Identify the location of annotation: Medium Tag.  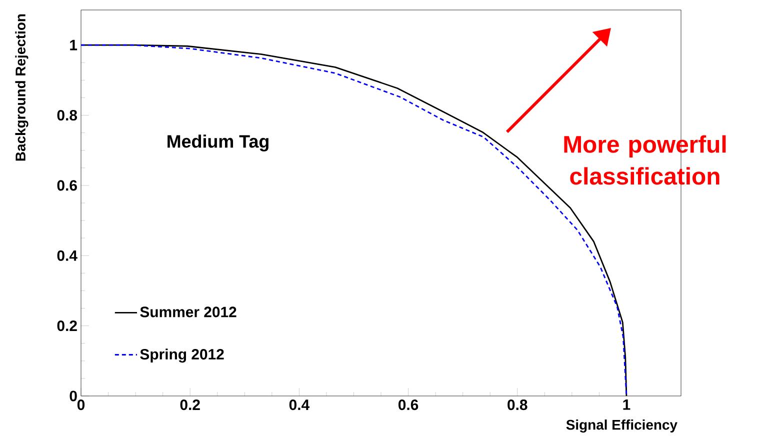
(218, 143).